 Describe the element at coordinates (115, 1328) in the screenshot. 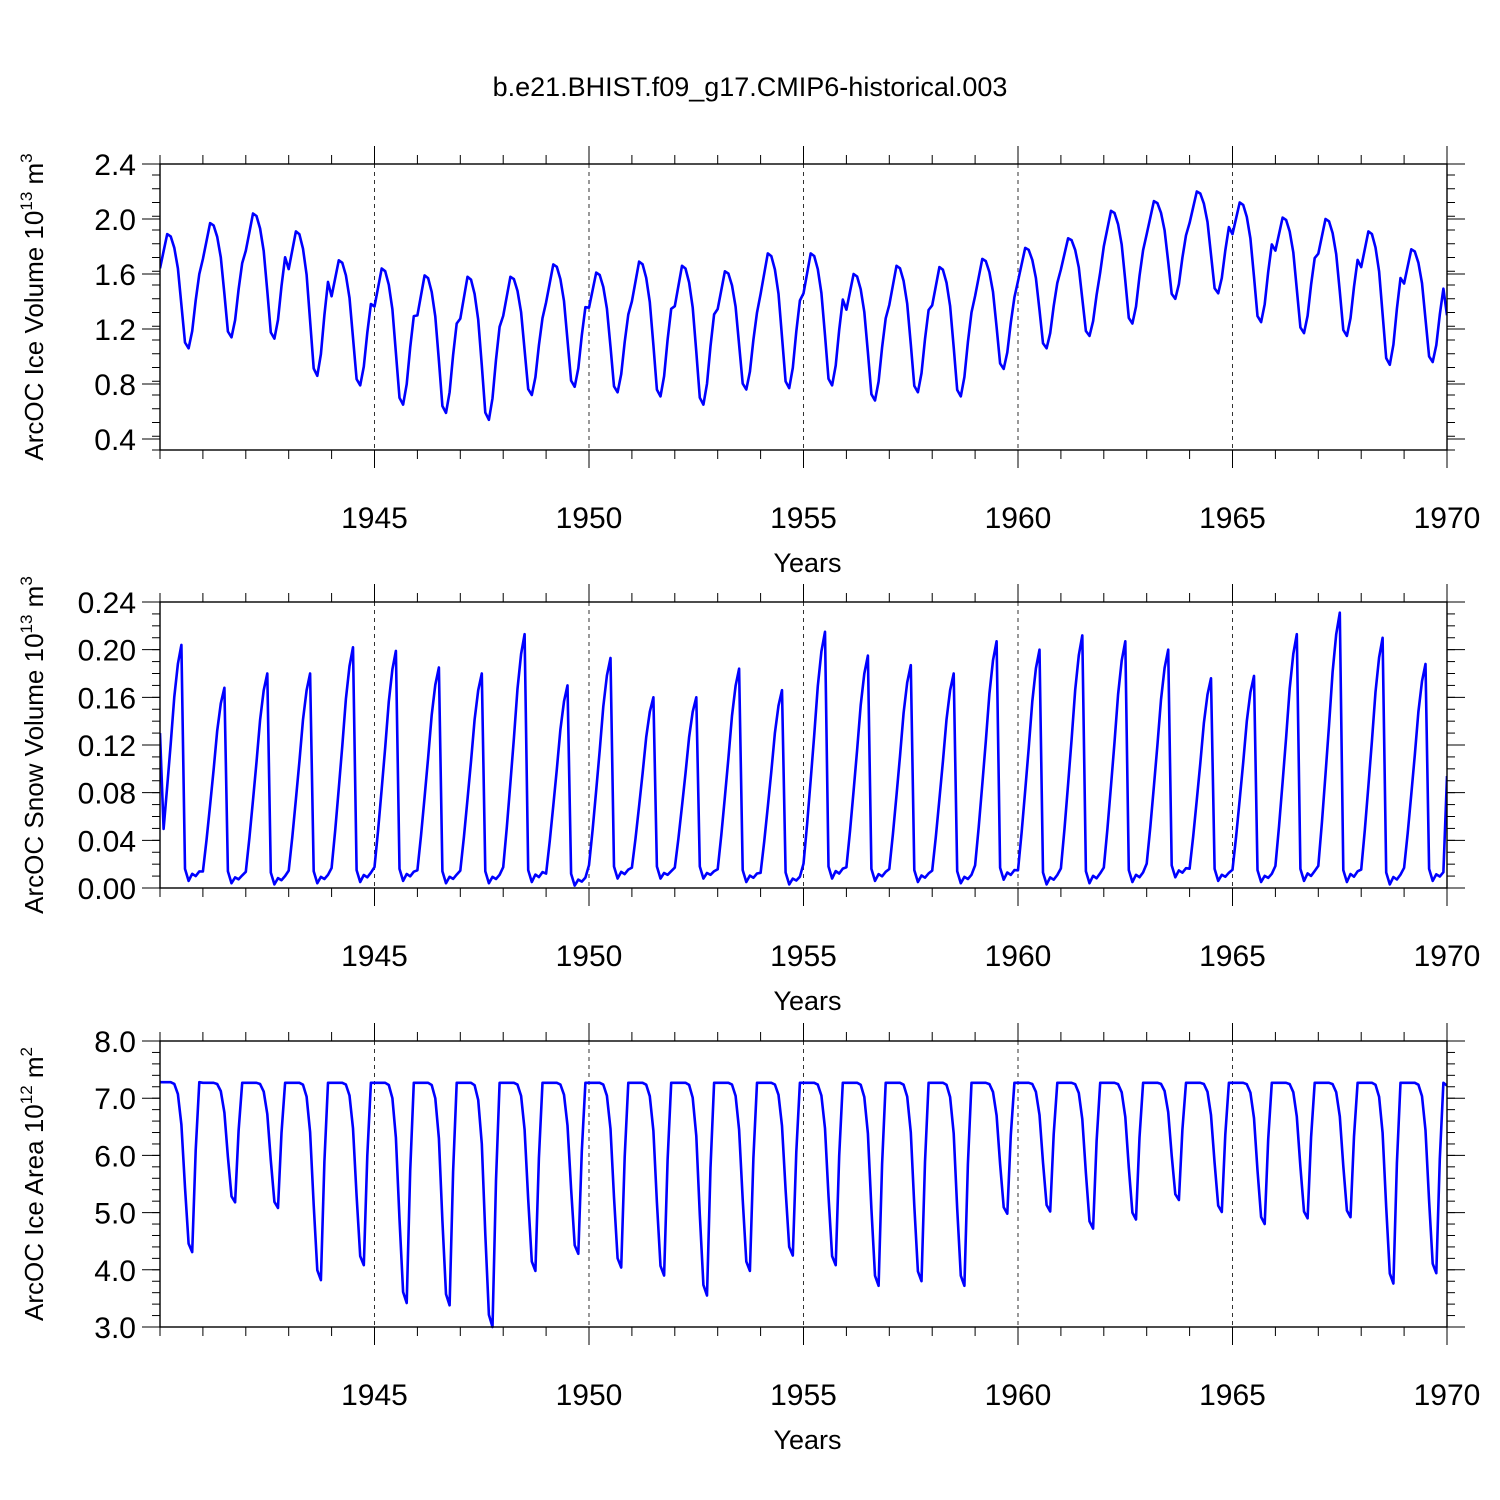

I see `y-tick-label: 3.0` at that location.